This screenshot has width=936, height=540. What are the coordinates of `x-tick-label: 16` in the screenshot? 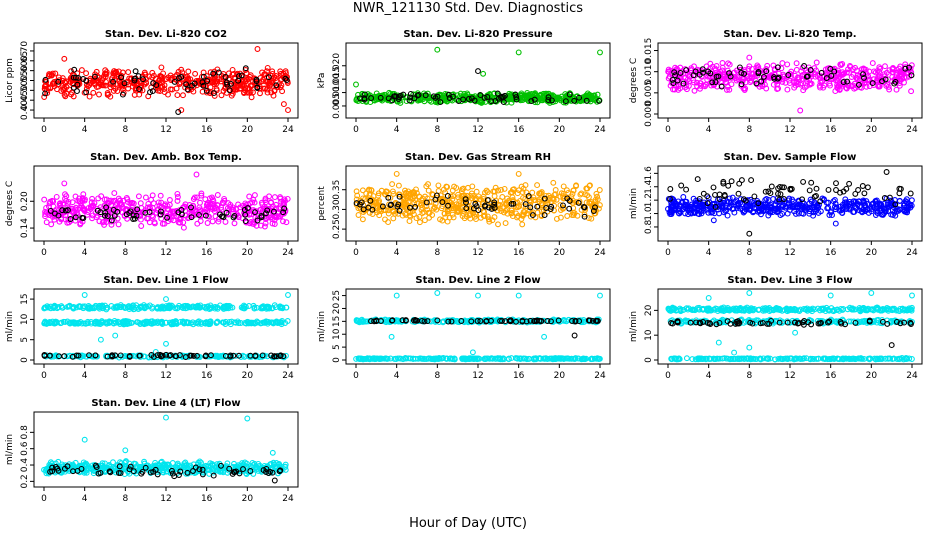 It's located at (207, 376).